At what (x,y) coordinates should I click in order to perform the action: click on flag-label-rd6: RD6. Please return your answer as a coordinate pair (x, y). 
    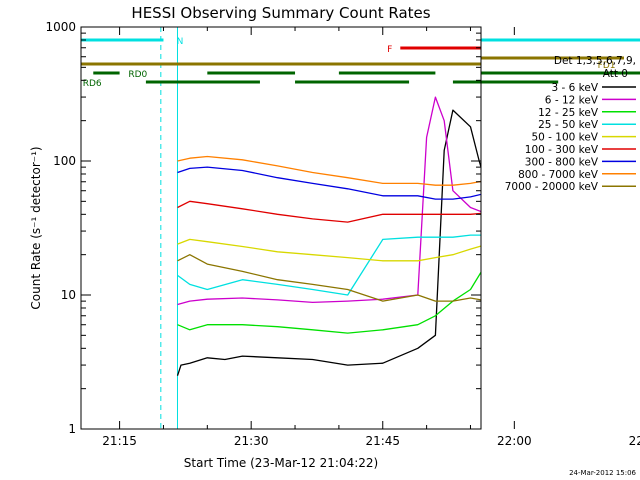
    Looking at the image, I should click on (92, 84).